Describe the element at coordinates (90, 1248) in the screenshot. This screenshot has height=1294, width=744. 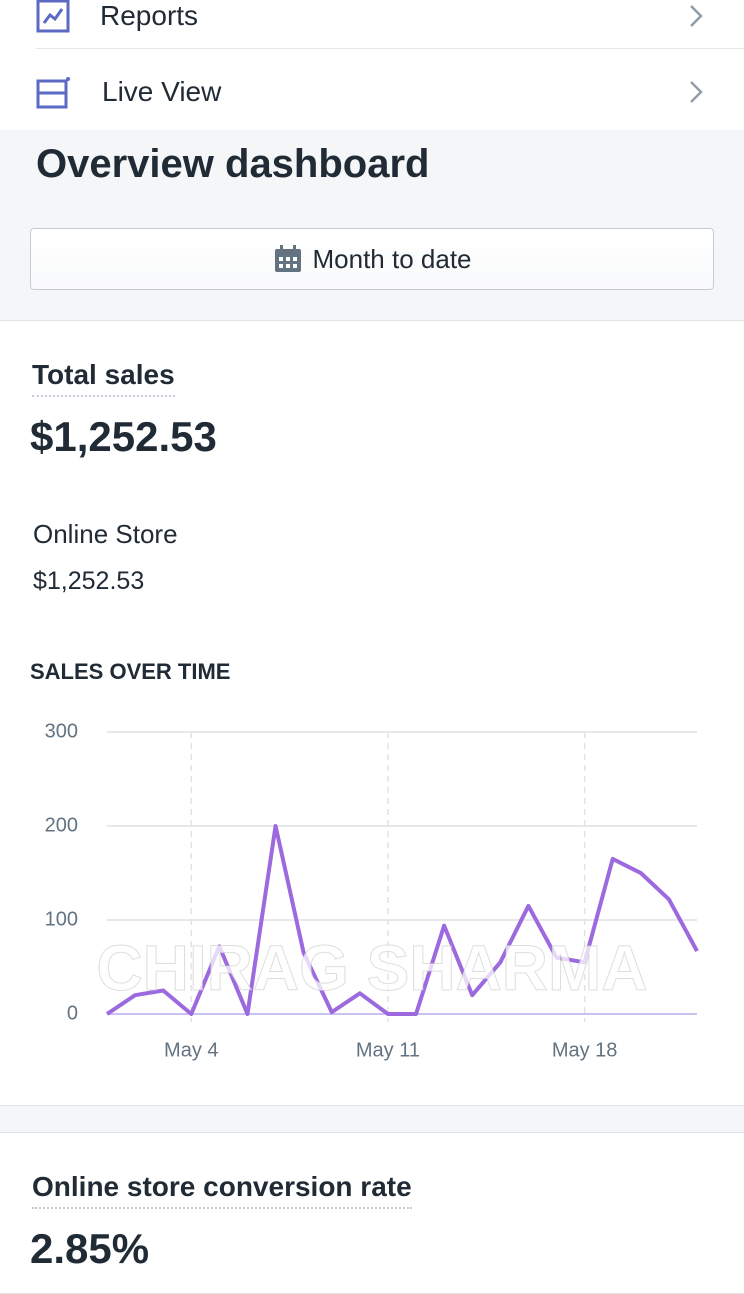
I see `conversion-value: 2.85%` at that location.